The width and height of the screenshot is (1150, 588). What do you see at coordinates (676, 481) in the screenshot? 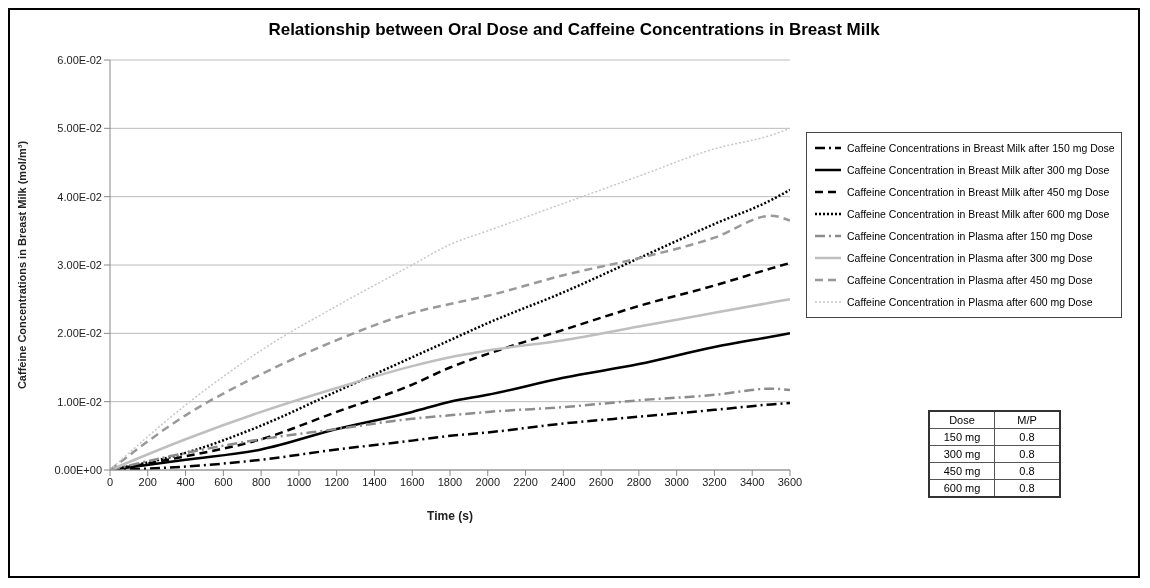
I see `x-tick-label: 3000` at bounding box center [676, 481].